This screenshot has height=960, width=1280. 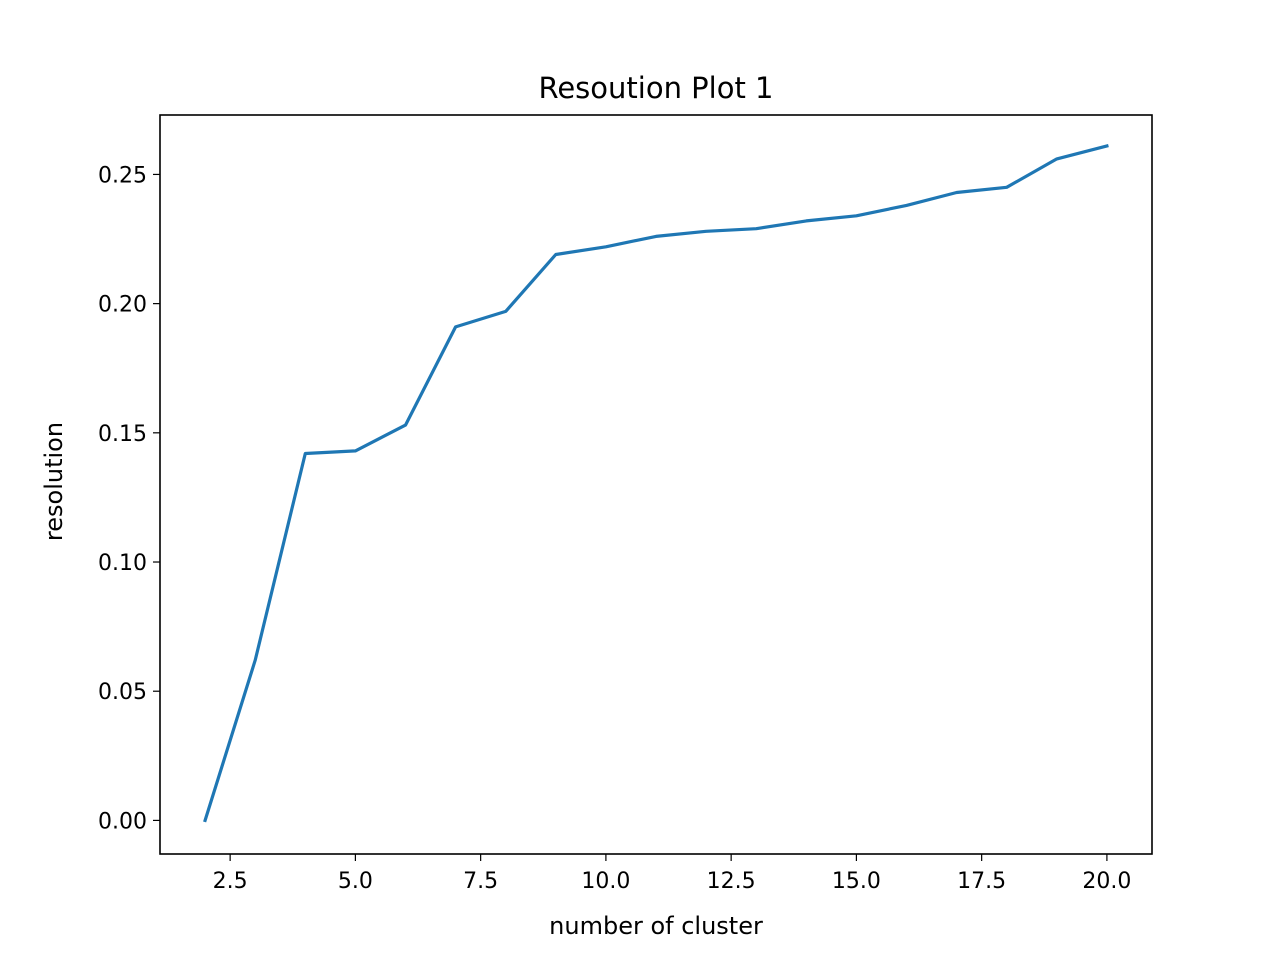 What do you see at coordinates (856, 881) in the screenshot?
I see `x-tick-label: 15.0` at bounding box center [856, 881].